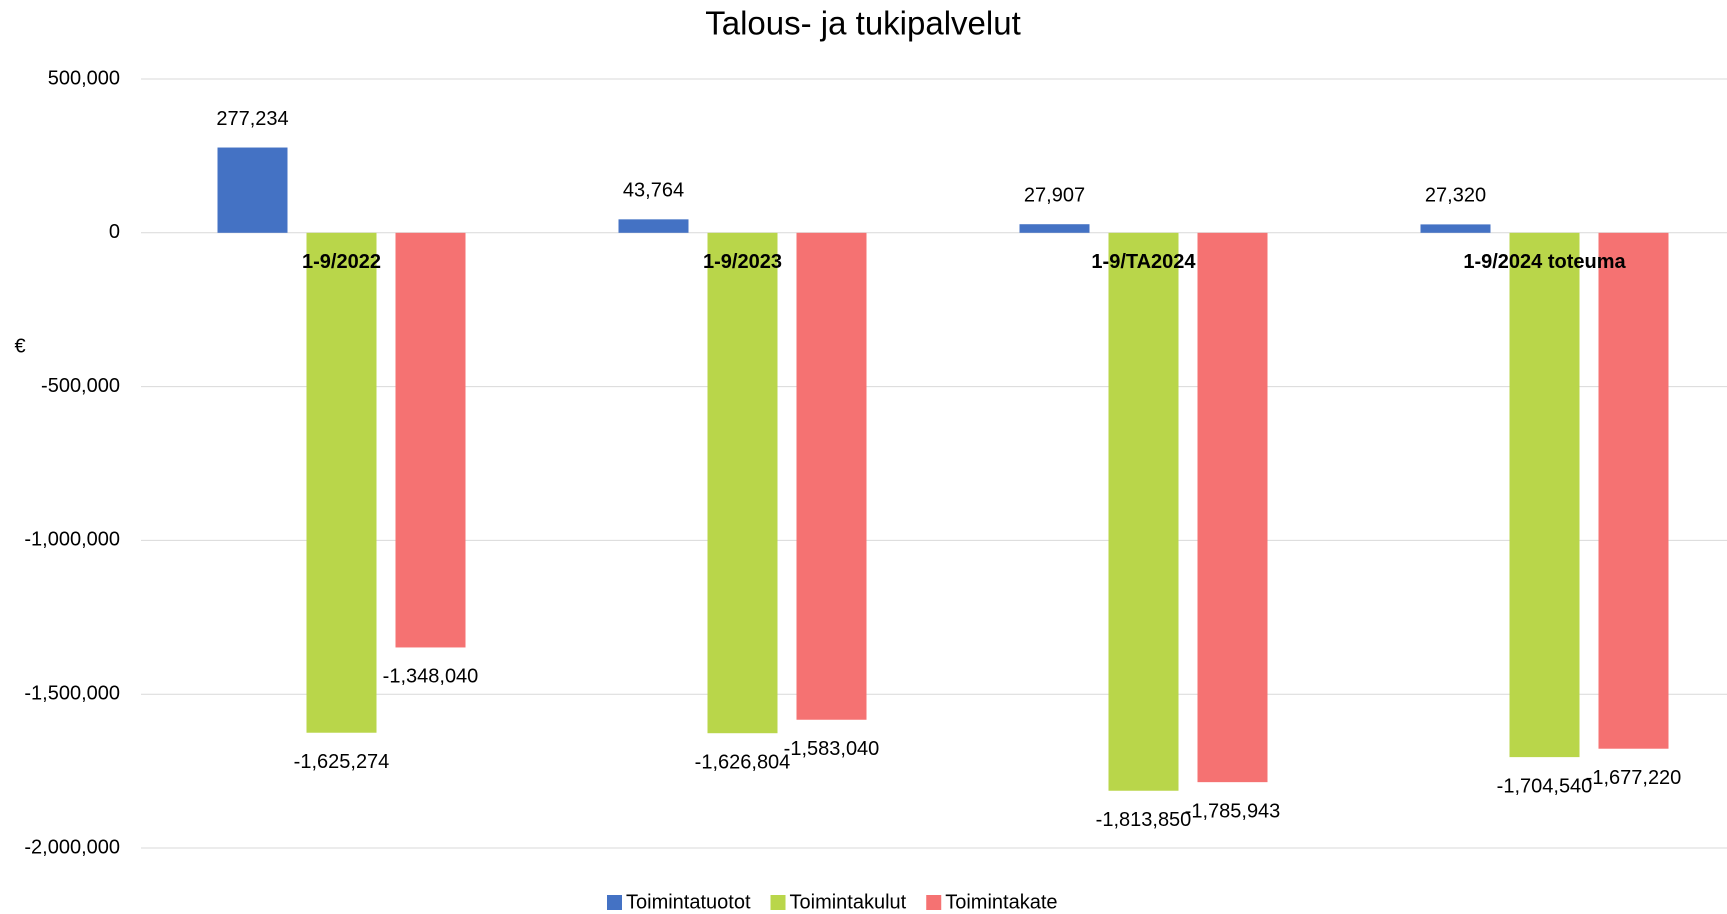  I want to click on y-tick-label: -1,000,000, so click(72, 540).